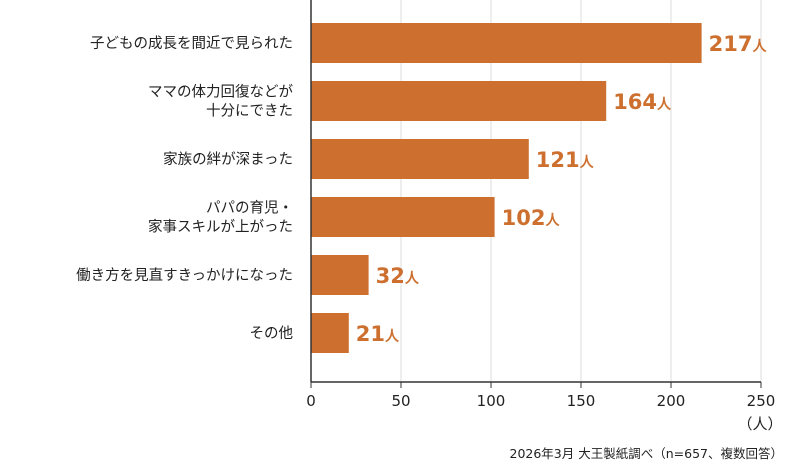  Describe the element at coordinates (647, 453) in the screenshot. I see `source-note: 2026年3月 大王製紙調べ（n=657、複数回答）` at that location.